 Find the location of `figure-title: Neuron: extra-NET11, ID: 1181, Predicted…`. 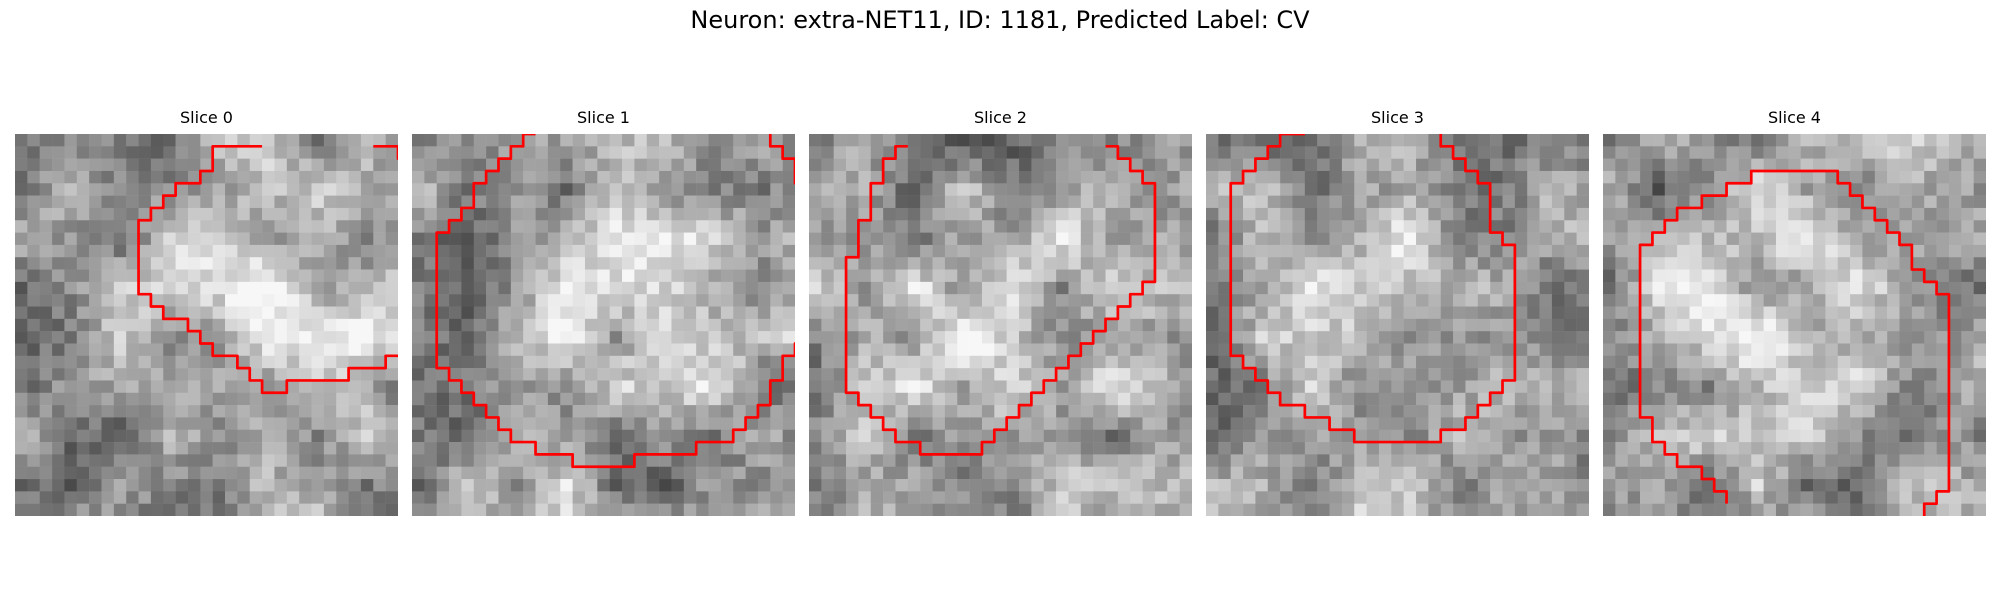

figure-title: Neuron: extra-NET11, ID: 1181, Predicted… is located at coordinates (1000, 20).